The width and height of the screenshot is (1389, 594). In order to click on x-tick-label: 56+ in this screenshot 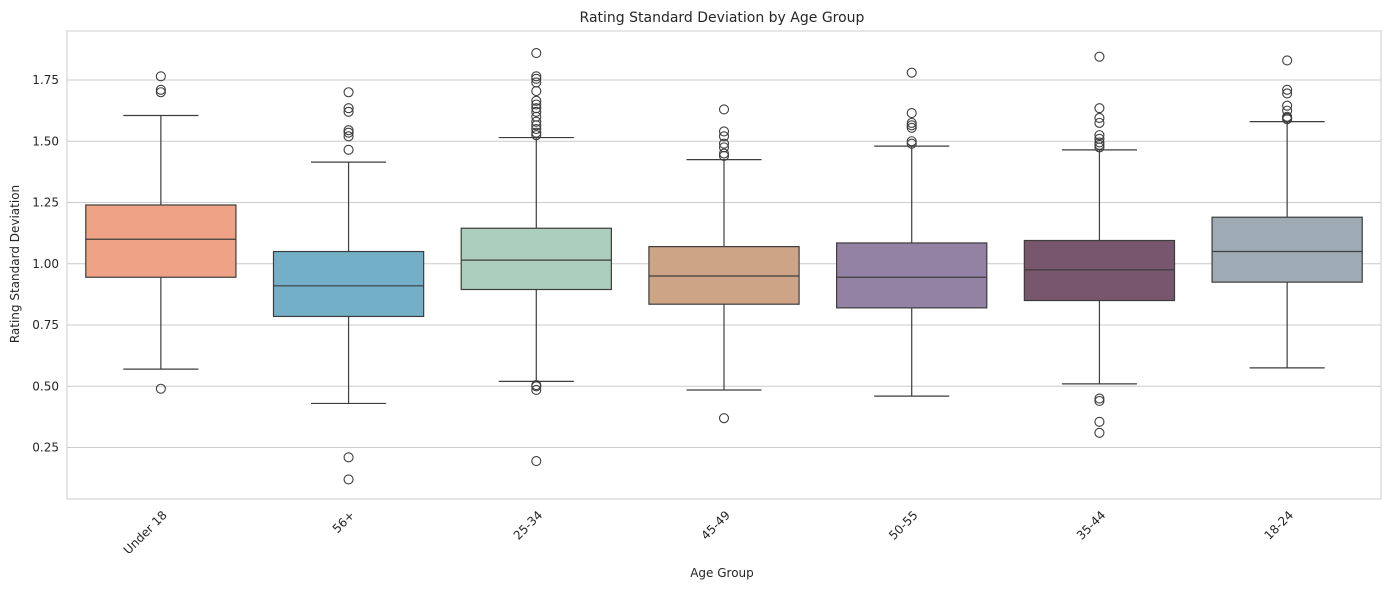, I will do `click(344, 522)`.